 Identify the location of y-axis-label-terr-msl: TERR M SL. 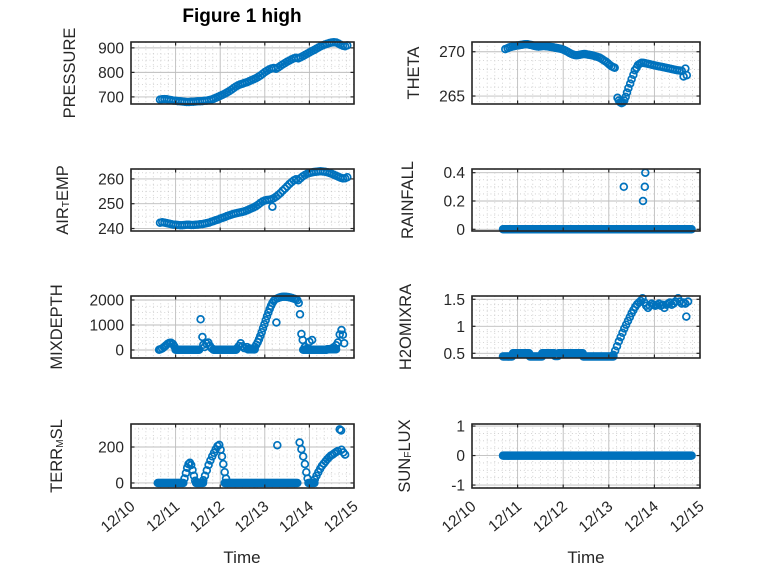
(57, 456).